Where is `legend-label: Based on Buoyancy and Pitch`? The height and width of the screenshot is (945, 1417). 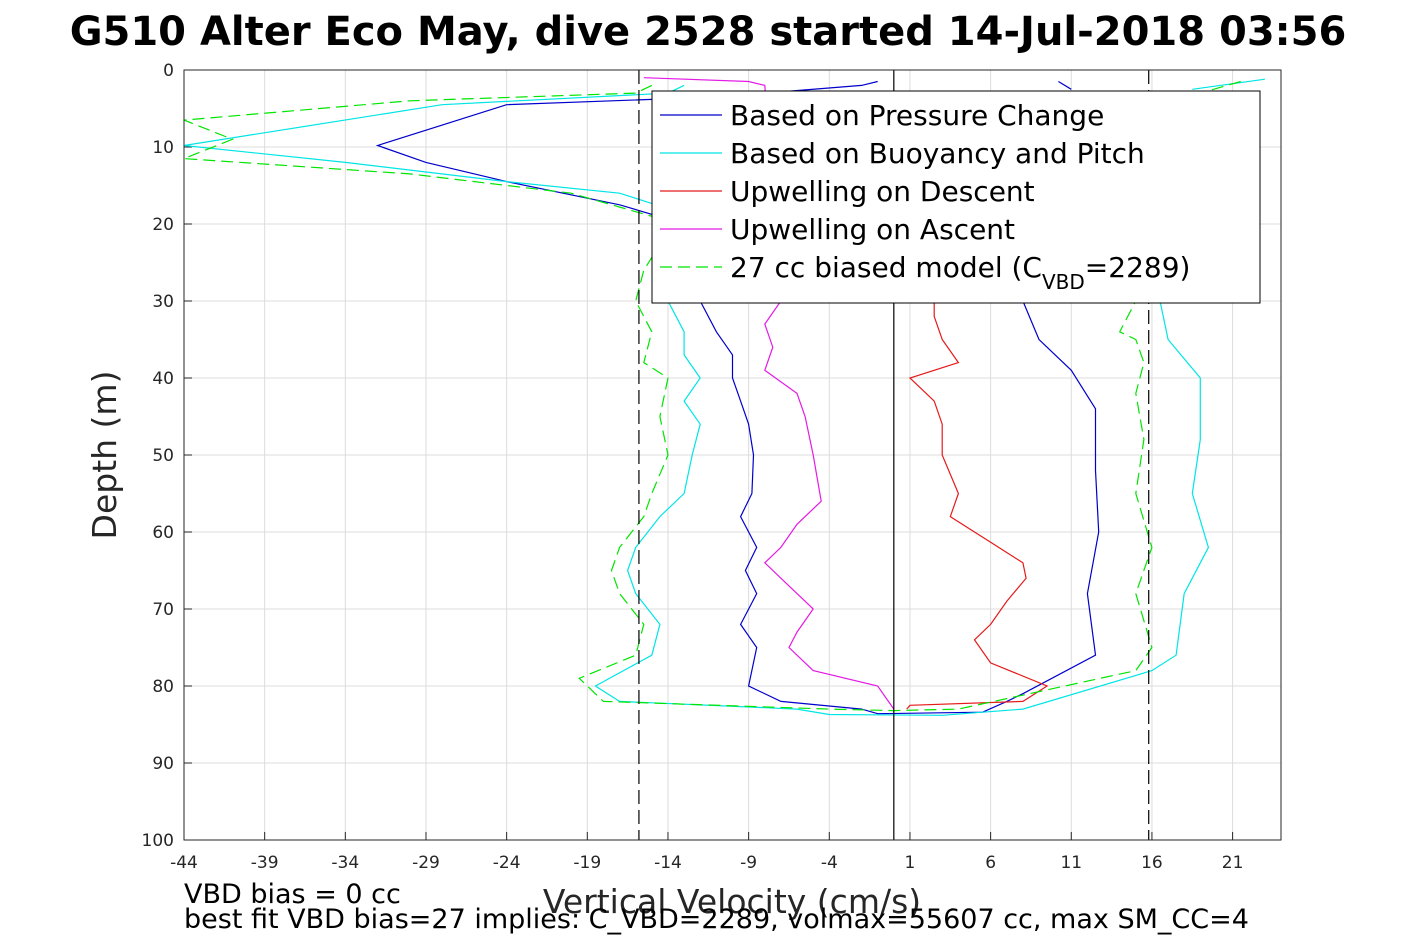
legend-label: Based on Buoyancy and Pitch is located at coordinates (937, 153).